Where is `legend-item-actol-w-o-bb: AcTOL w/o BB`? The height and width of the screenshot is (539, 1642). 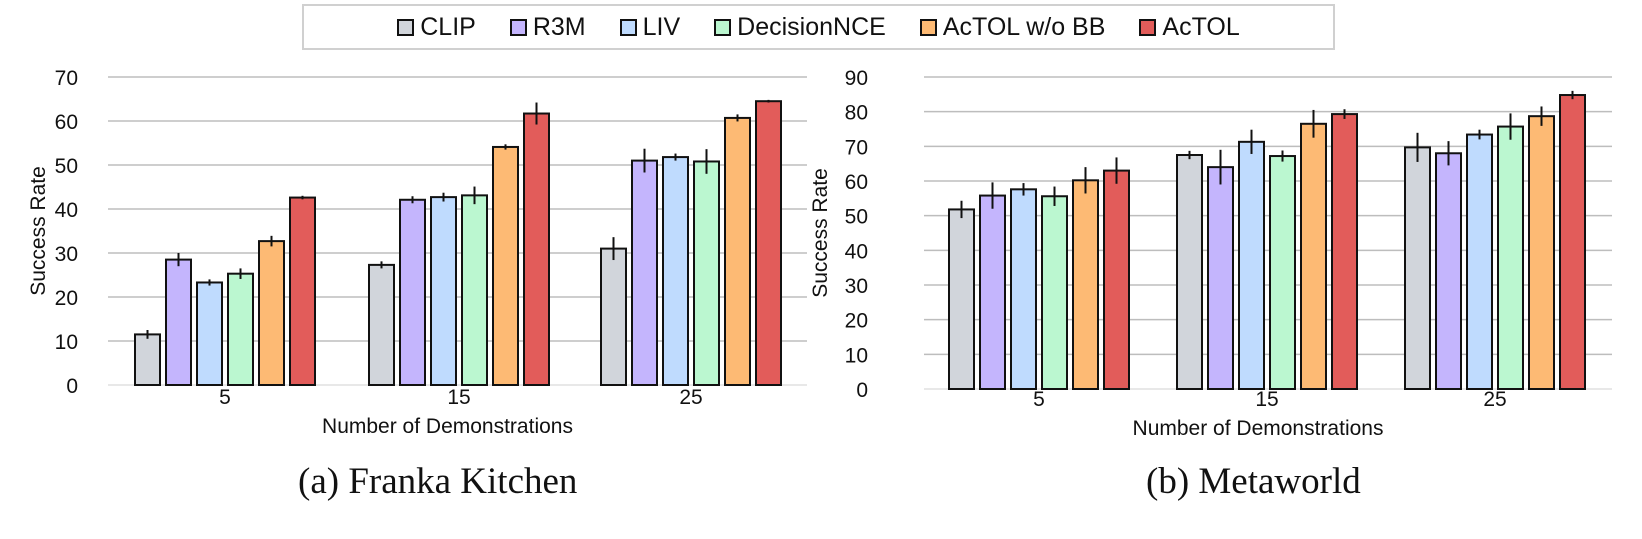
legend-item-actol-w-o-bb: AcTOL w/o BB is located at coordinates (1012, 27).